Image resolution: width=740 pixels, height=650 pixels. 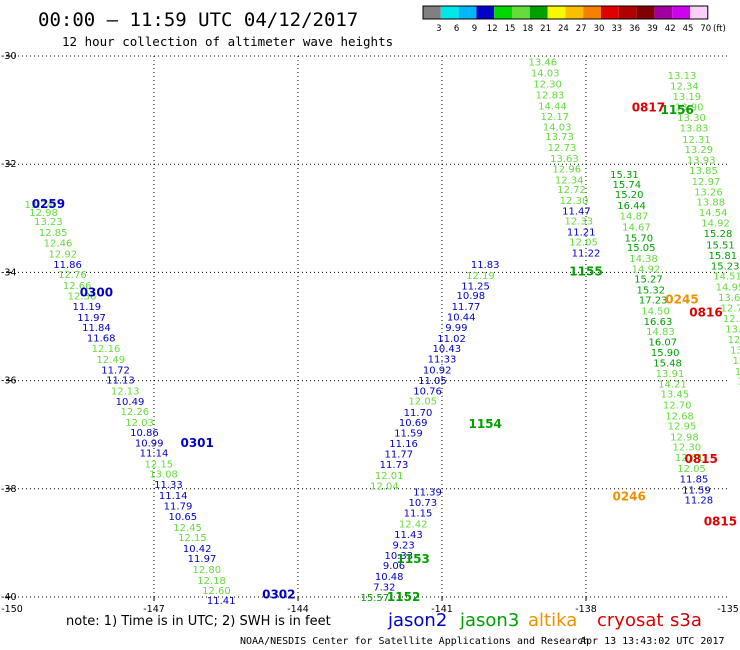 What do you see at coordinates (394, 566) in the screenshot?
I see `data-point-label: 9.06` at bounding box center [394, 566].